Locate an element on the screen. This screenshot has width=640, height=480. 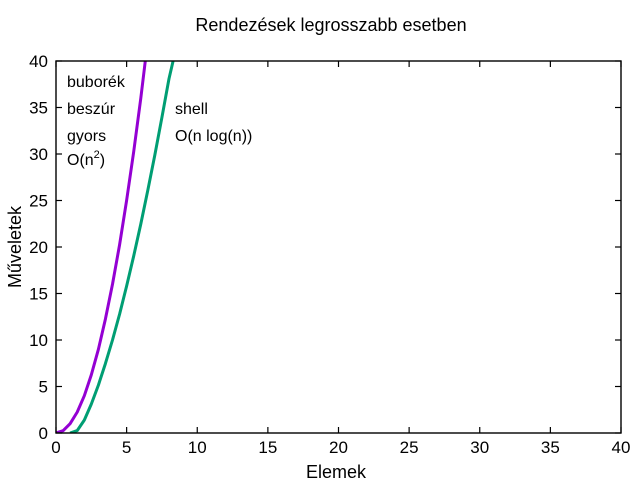
y-tick-label: 25 is located at coordinates (38, 201).